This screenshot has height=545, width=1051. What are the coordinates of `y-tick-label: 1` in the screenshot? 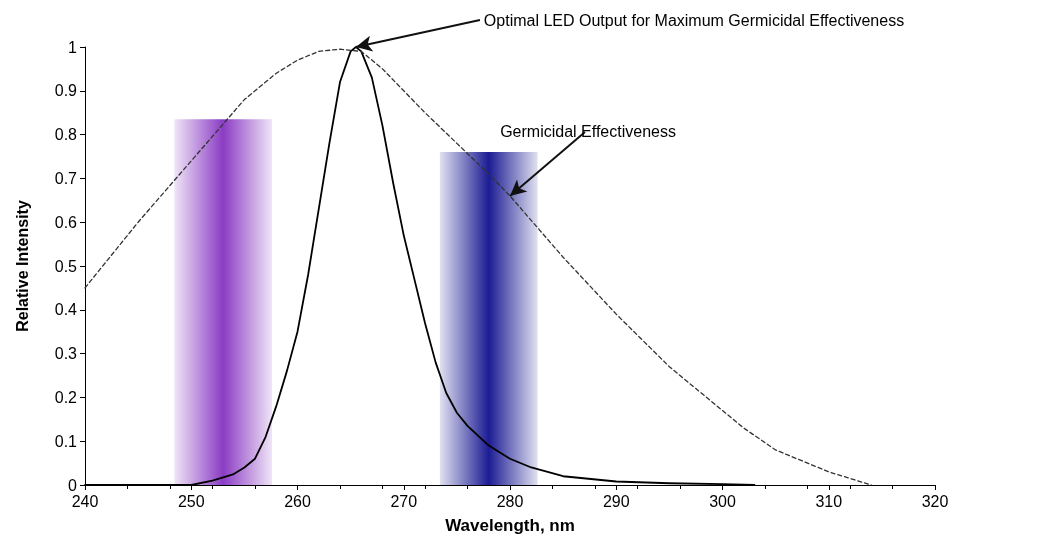 It's located at (73, 47).